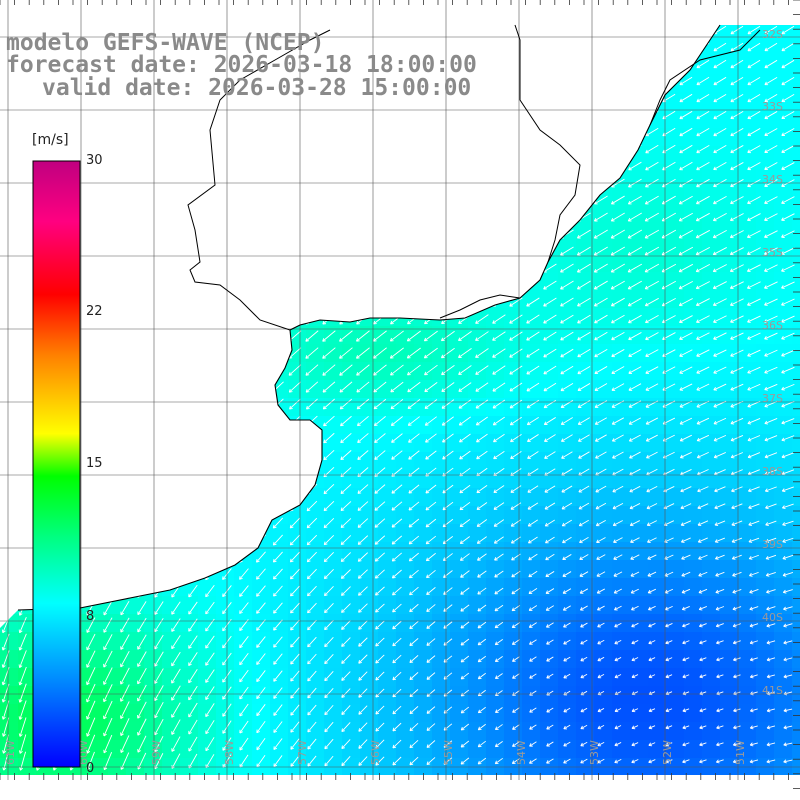 The height and width of the screenshot is (800, 800). I want to click on colorbar-tick-0: 0, so click(90, 768).